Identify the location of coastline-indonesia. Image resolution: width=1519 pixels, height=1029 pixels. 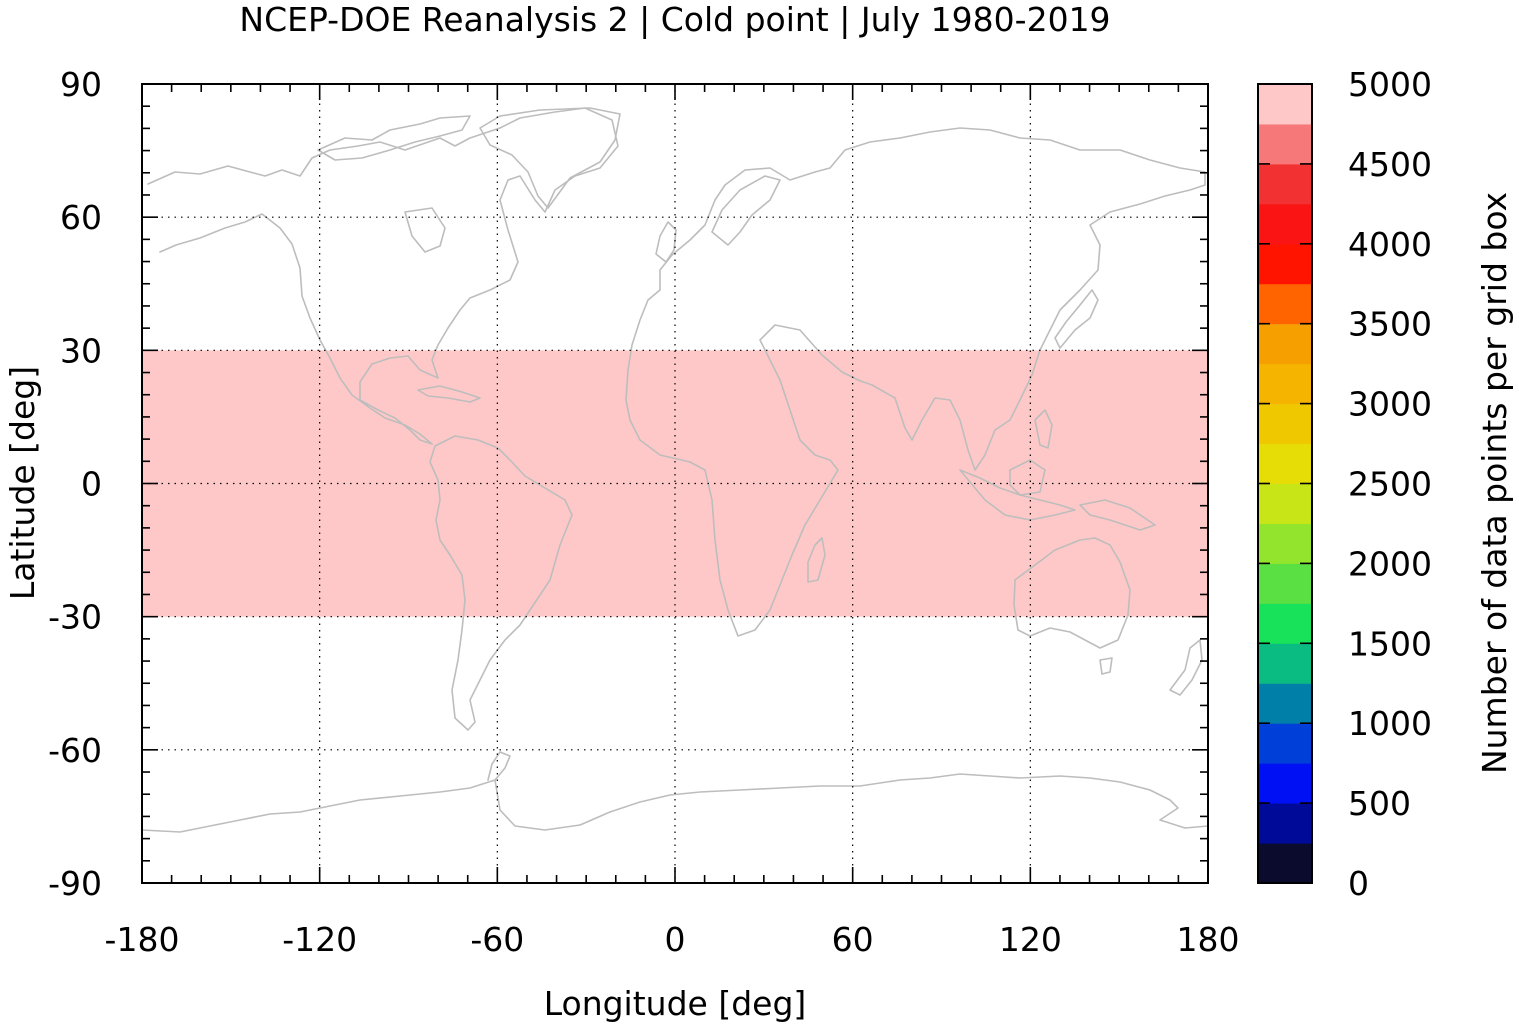
(1017, 495).